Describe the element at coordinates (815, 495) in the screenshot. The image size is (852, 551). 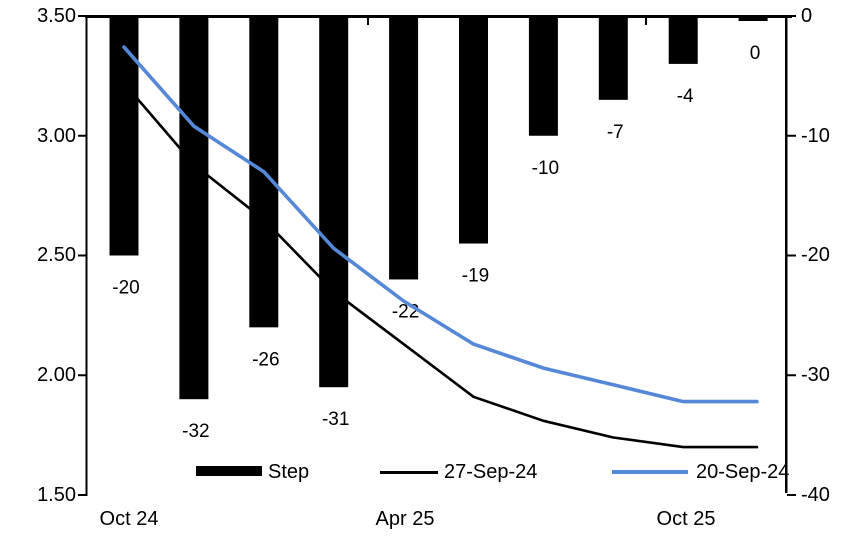
I see `right-axis-tick-label: -40` at that location.